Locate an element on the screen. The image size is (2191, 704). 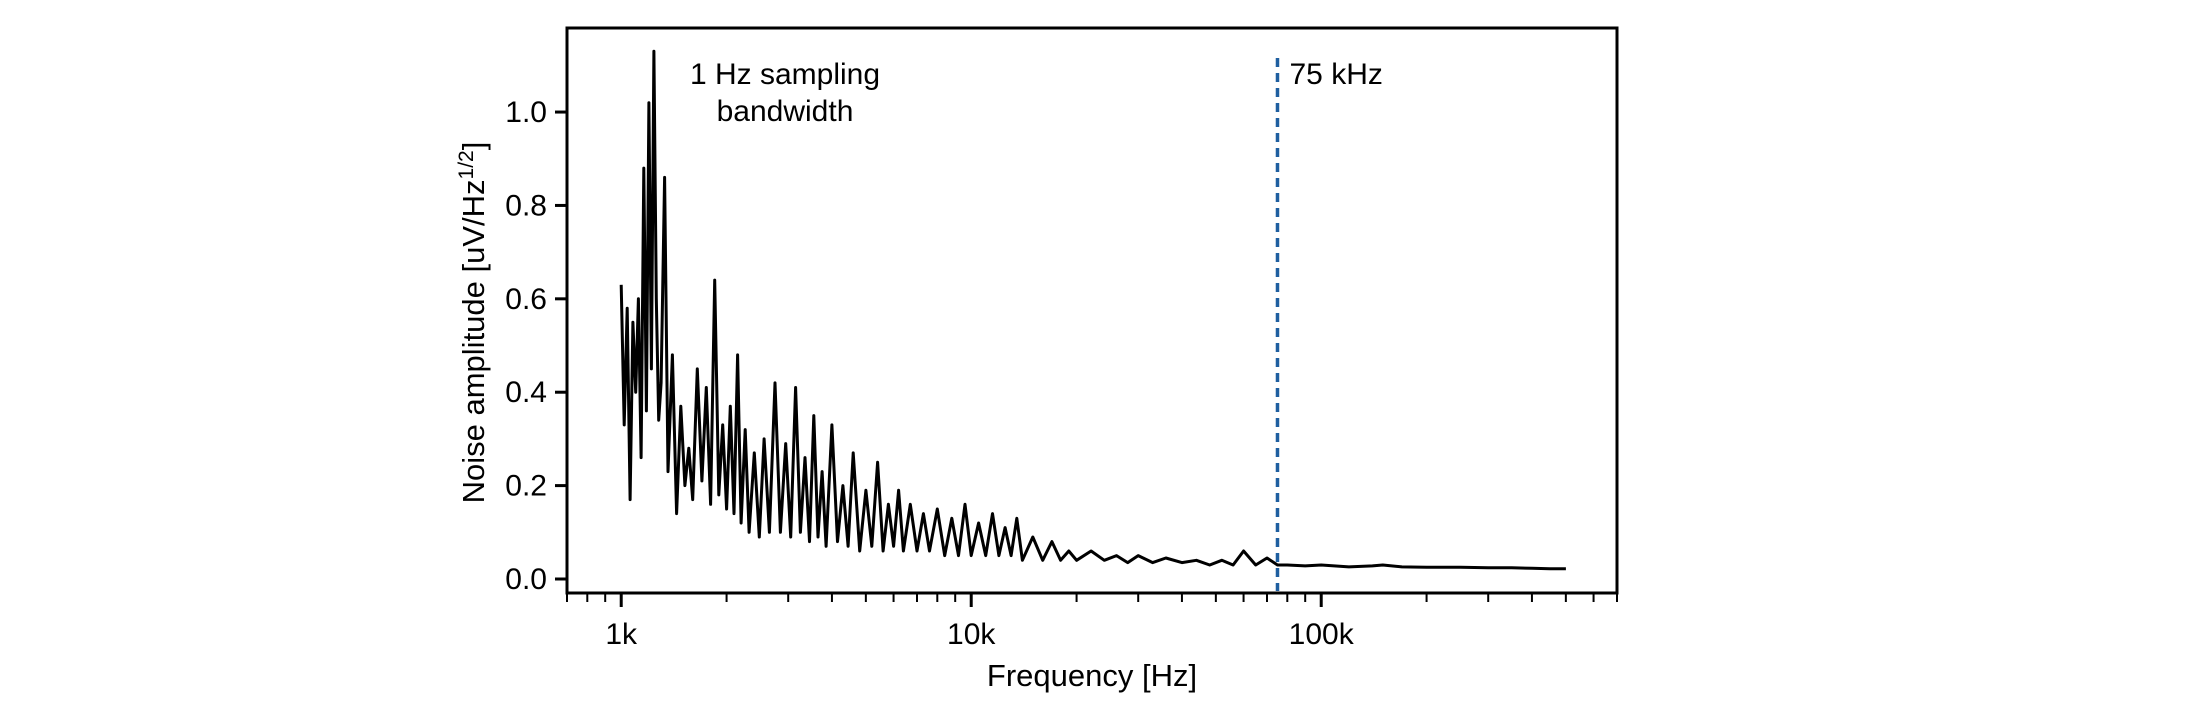
y-tick-label: 0.2 is located at coordinates (526, 486).